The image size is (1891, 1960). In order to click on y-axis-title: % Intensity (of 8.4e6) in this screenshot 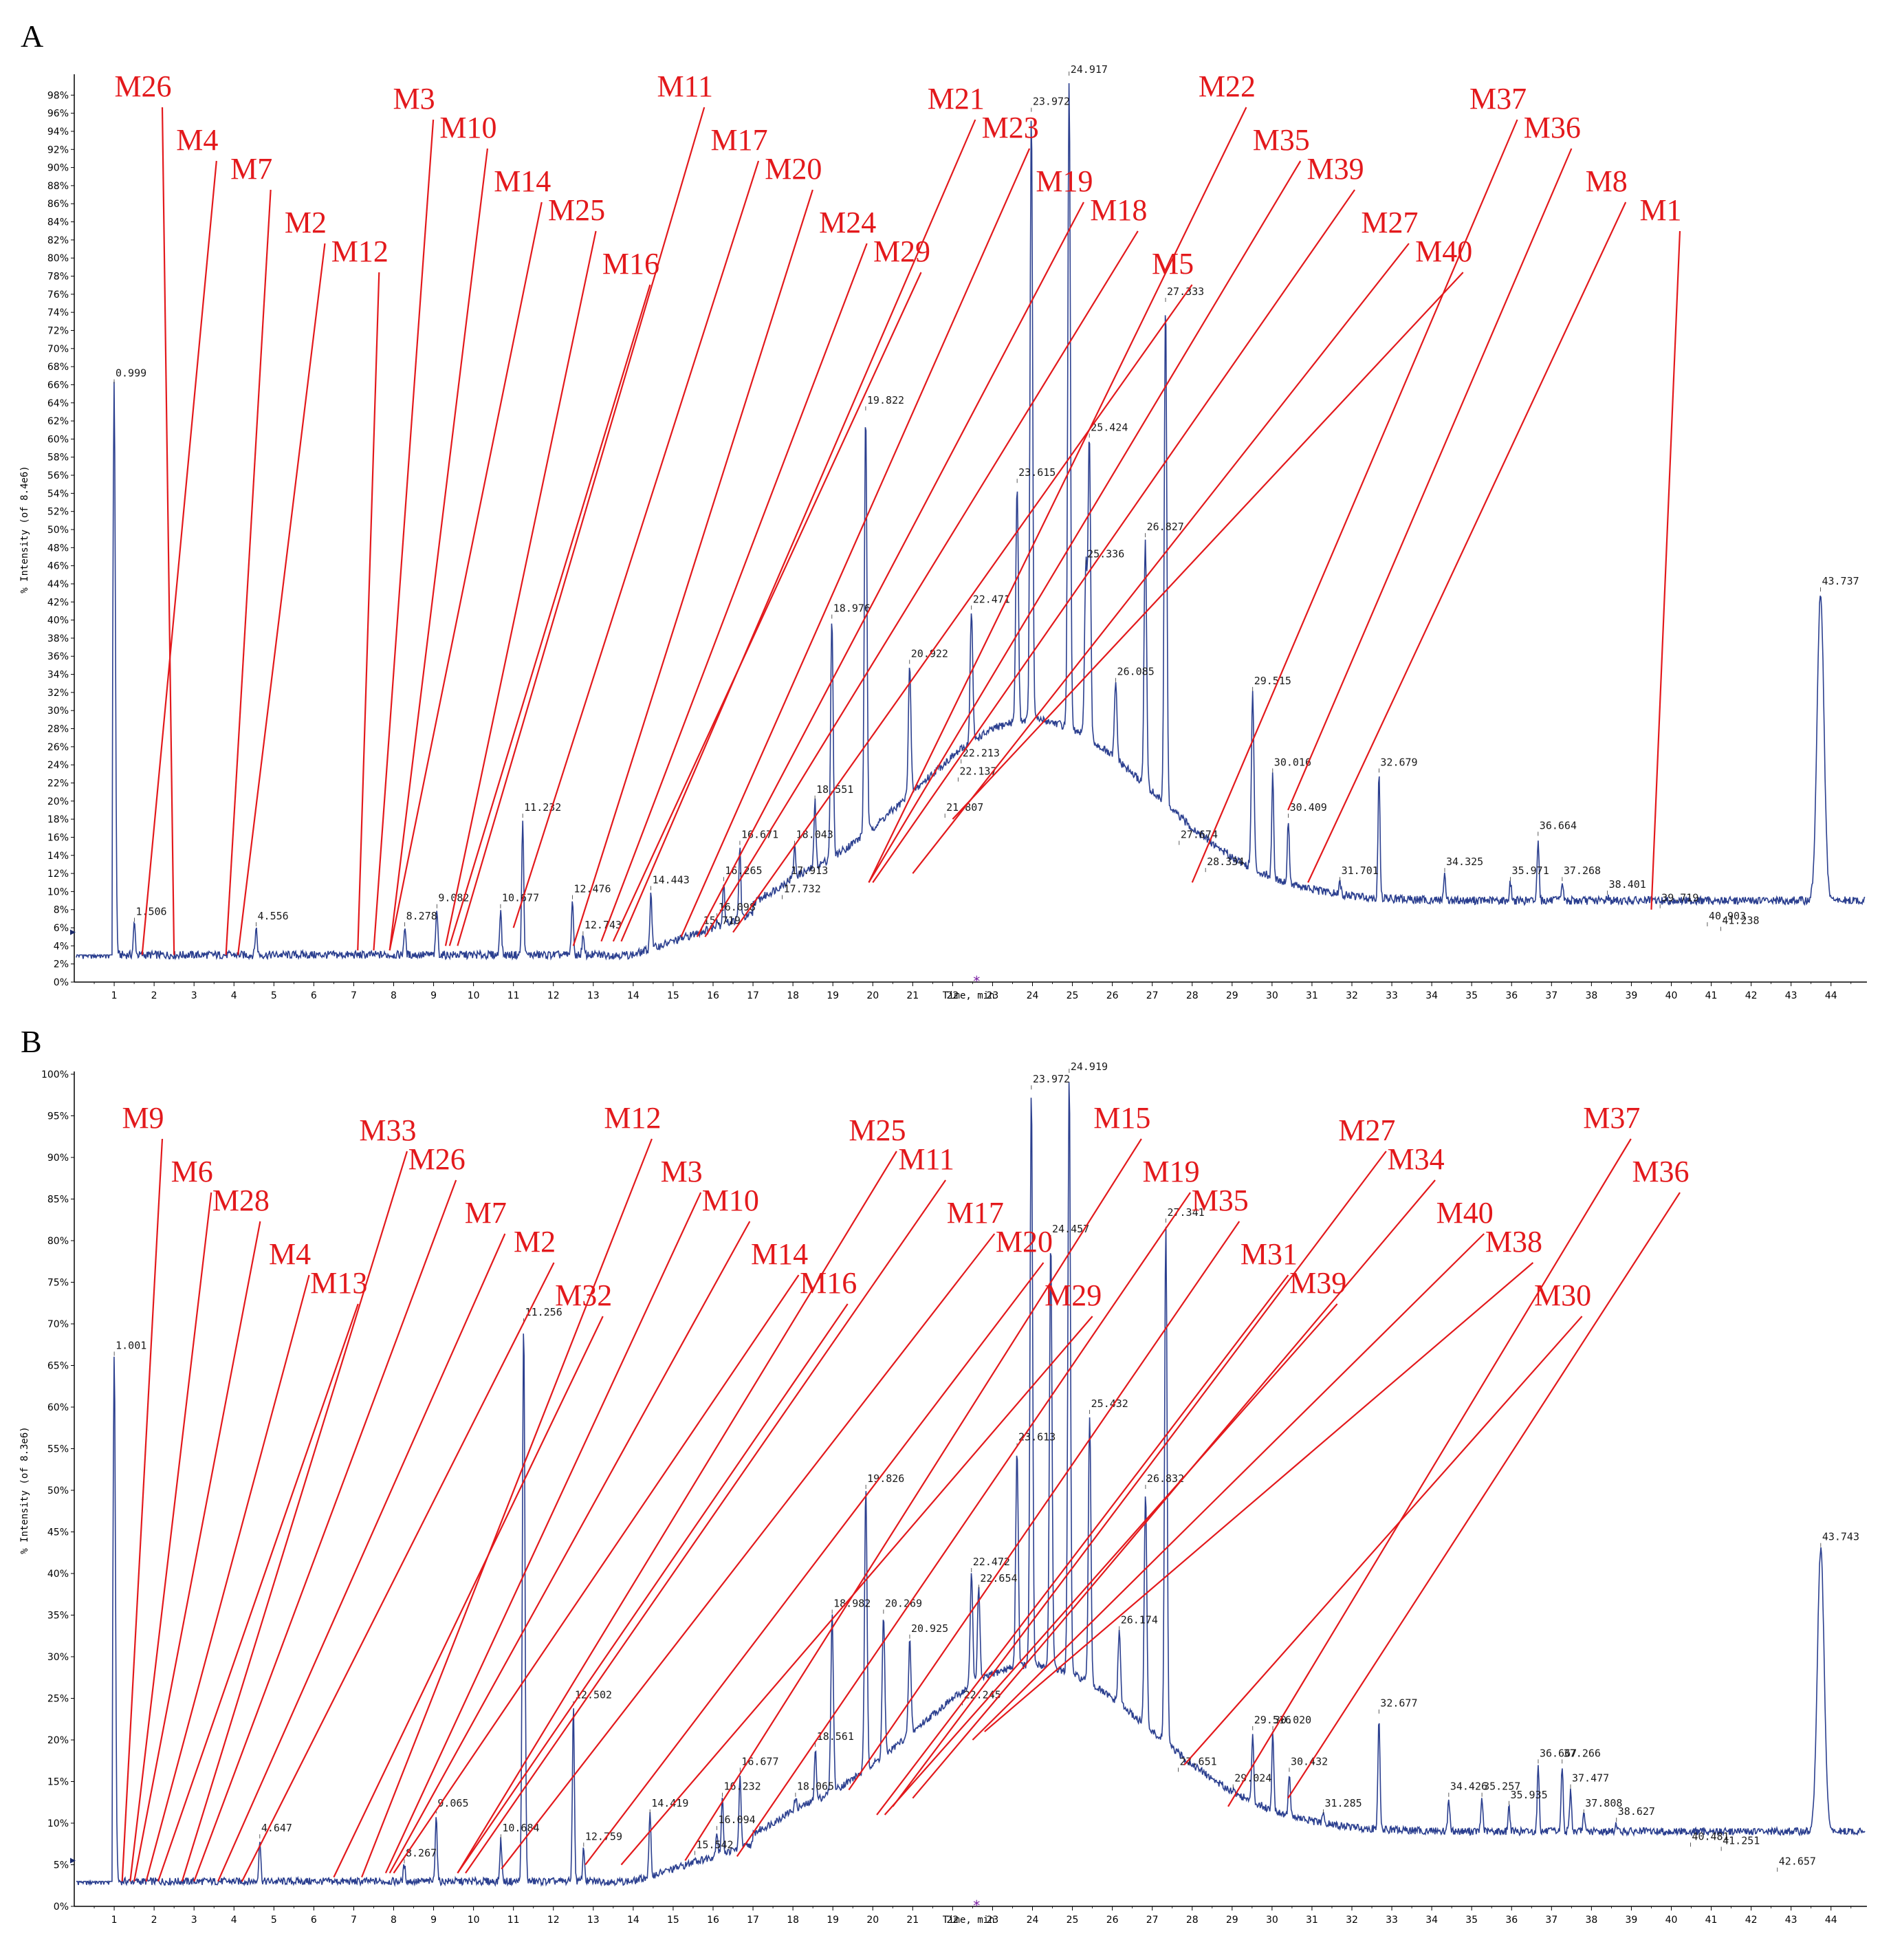, I will do `click(24, 529)`.